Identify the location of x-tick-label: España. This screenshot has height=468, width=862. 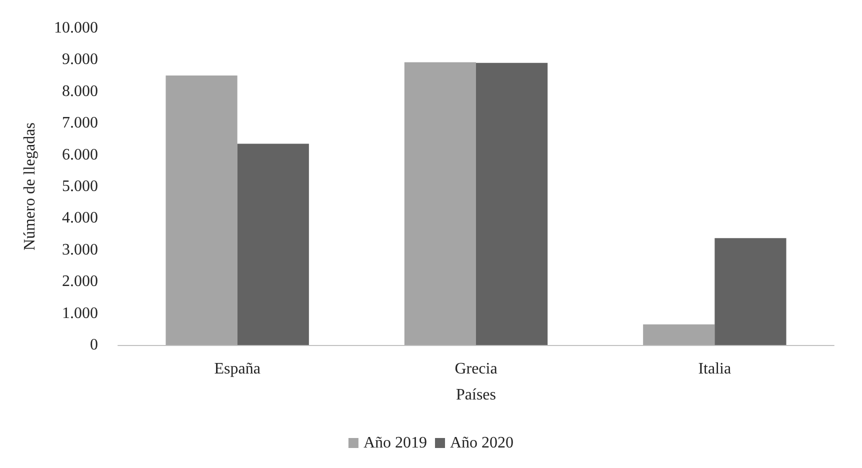
(237, 369).